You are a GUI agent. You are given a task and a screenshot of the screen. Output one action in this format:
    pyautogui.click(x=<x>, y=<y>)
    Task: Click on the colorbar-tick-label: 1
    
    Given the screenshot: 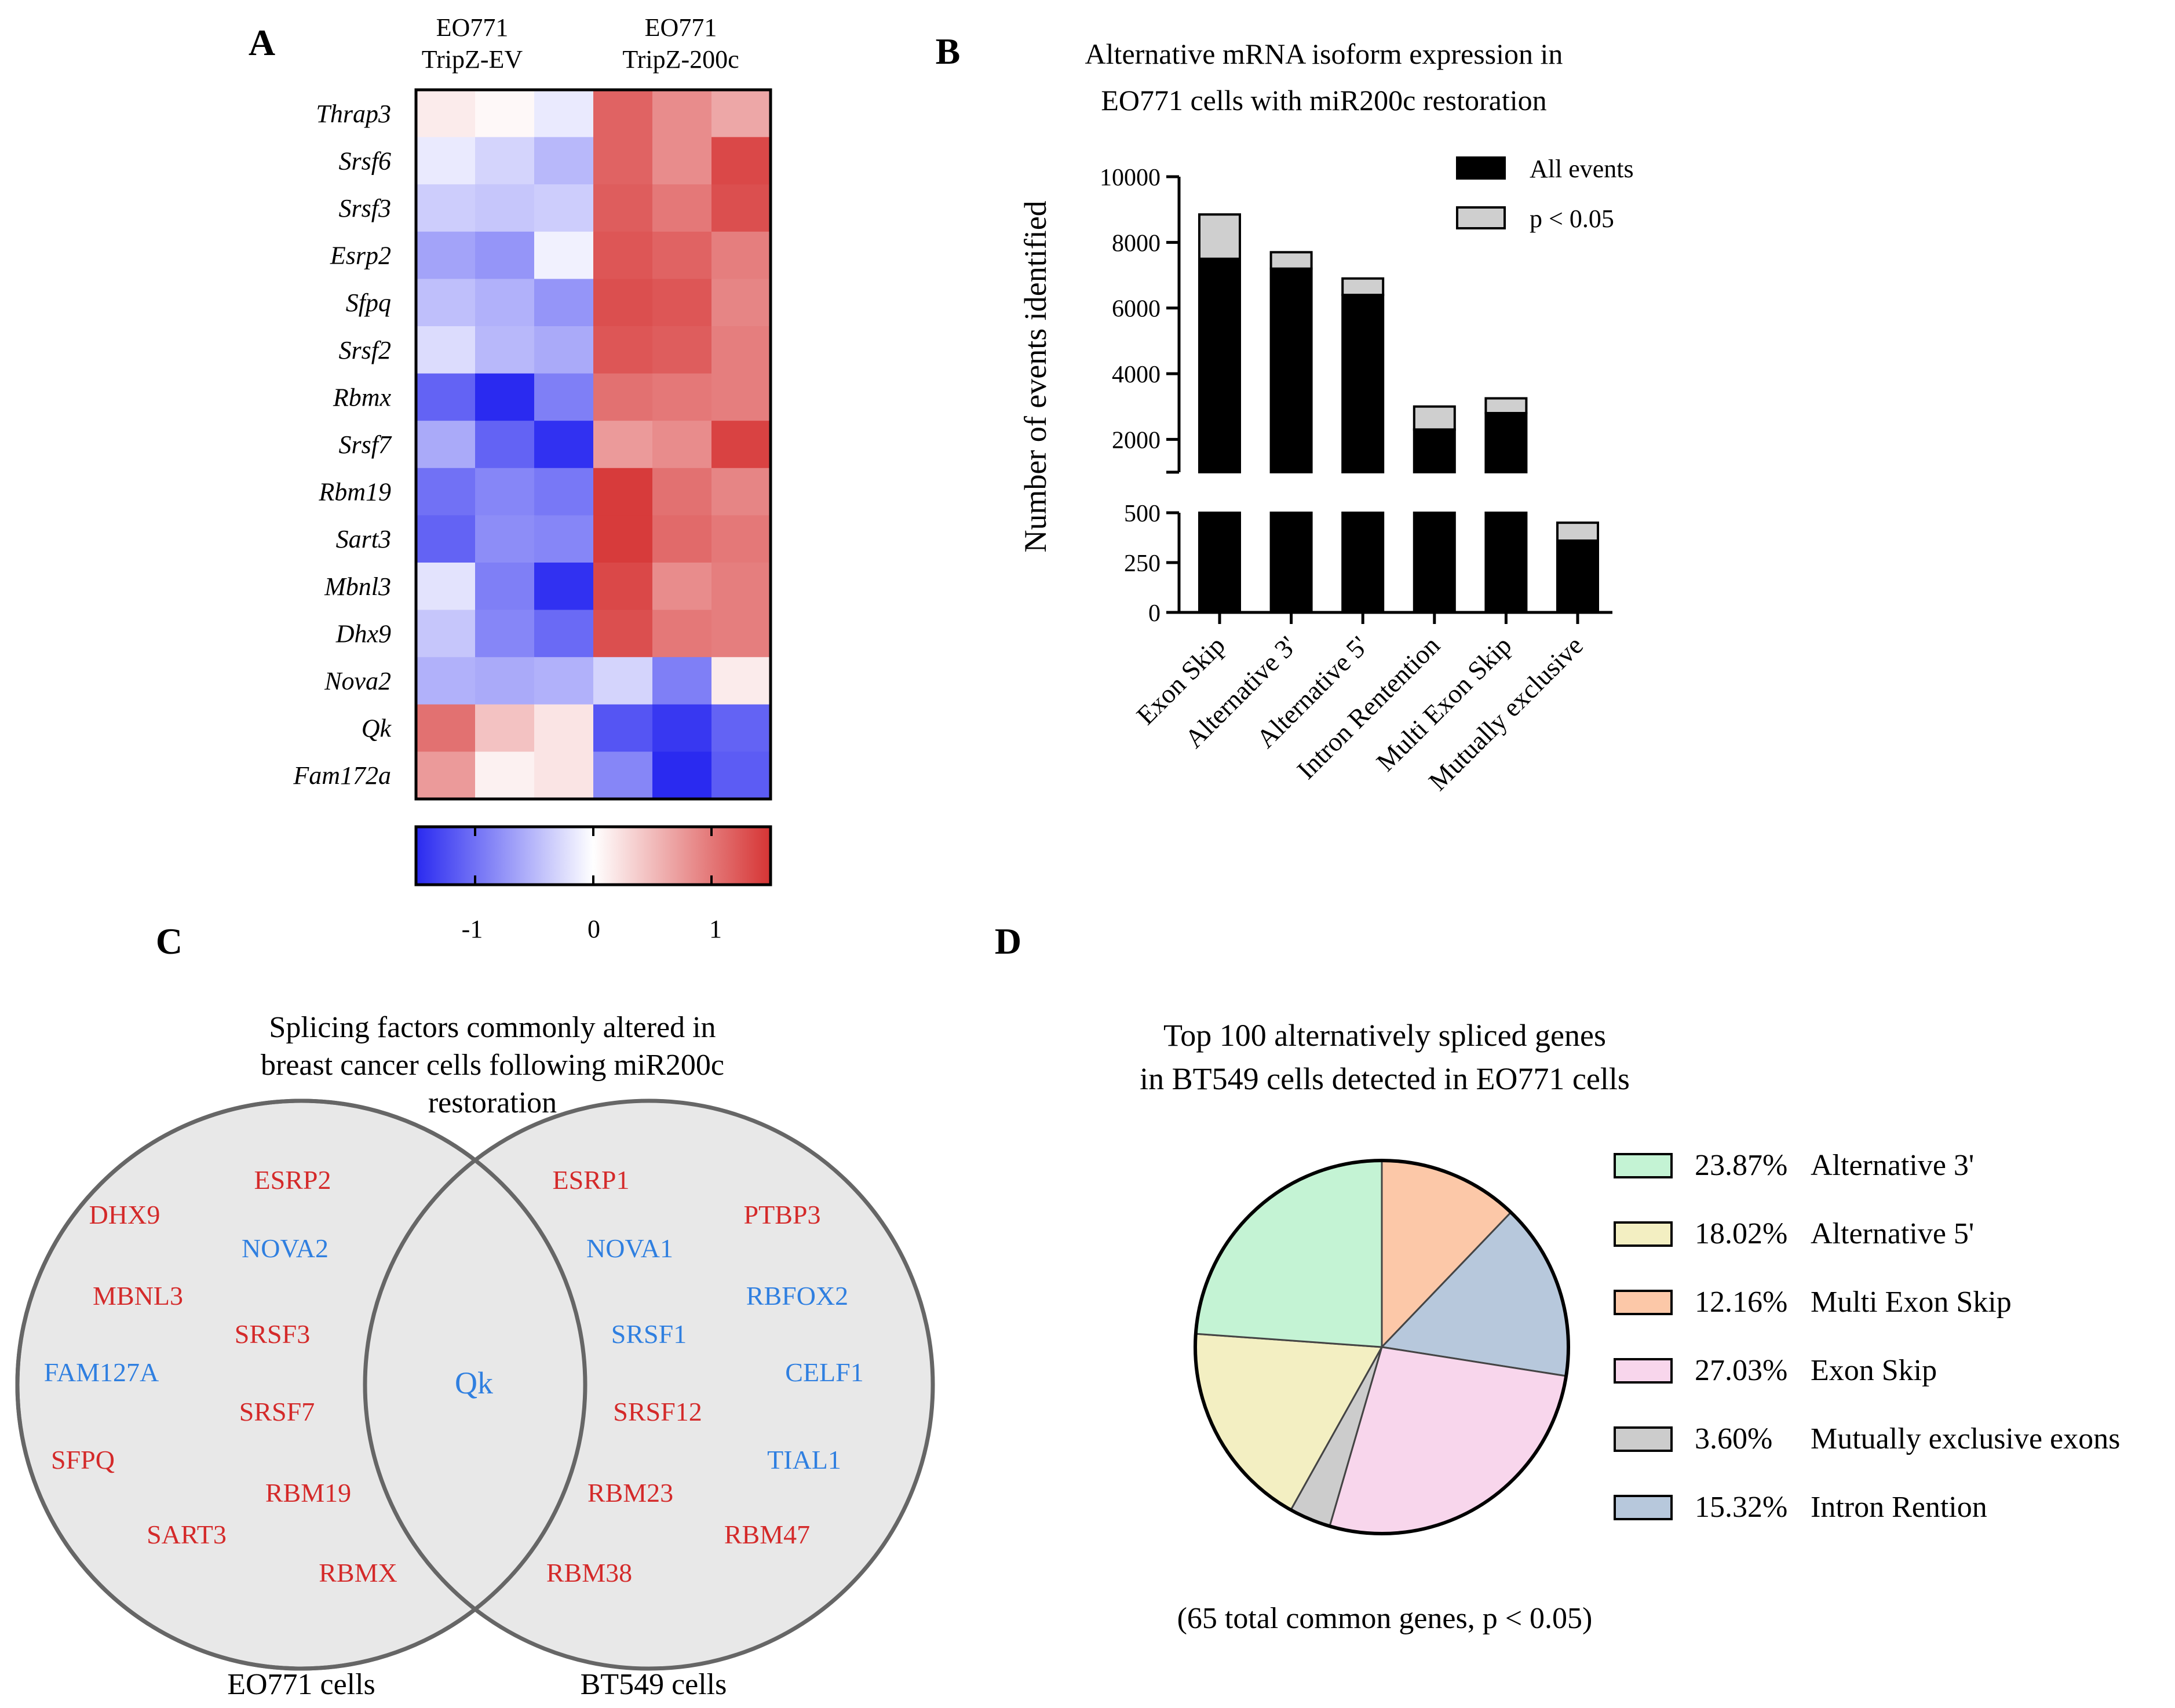 What is the action you would take?
    pyautogui.click(x=716, y=929)
    